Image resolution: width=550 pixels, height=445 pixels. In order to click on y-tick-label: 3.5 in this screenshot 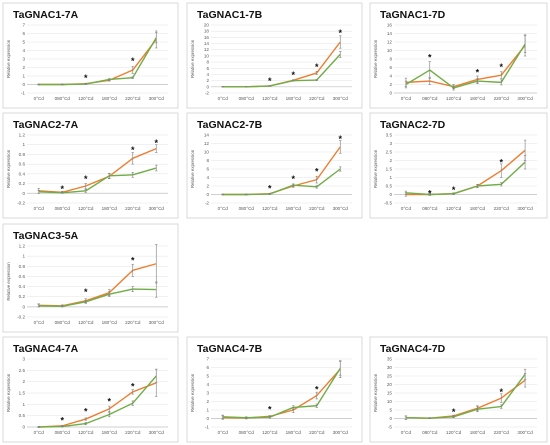, I will do `click(389, 135)`.